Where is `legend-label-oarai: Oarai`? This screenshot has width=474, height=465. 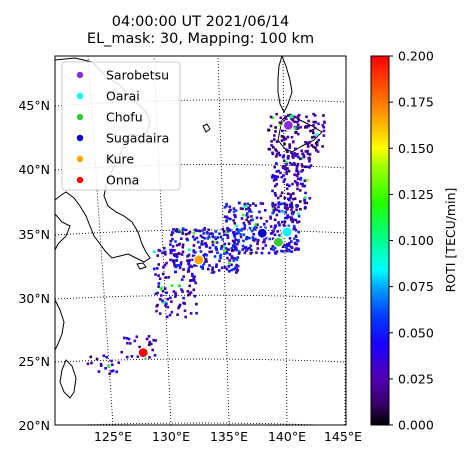 legend-label-oarai: Oarai is located at coordinates (123, 96).